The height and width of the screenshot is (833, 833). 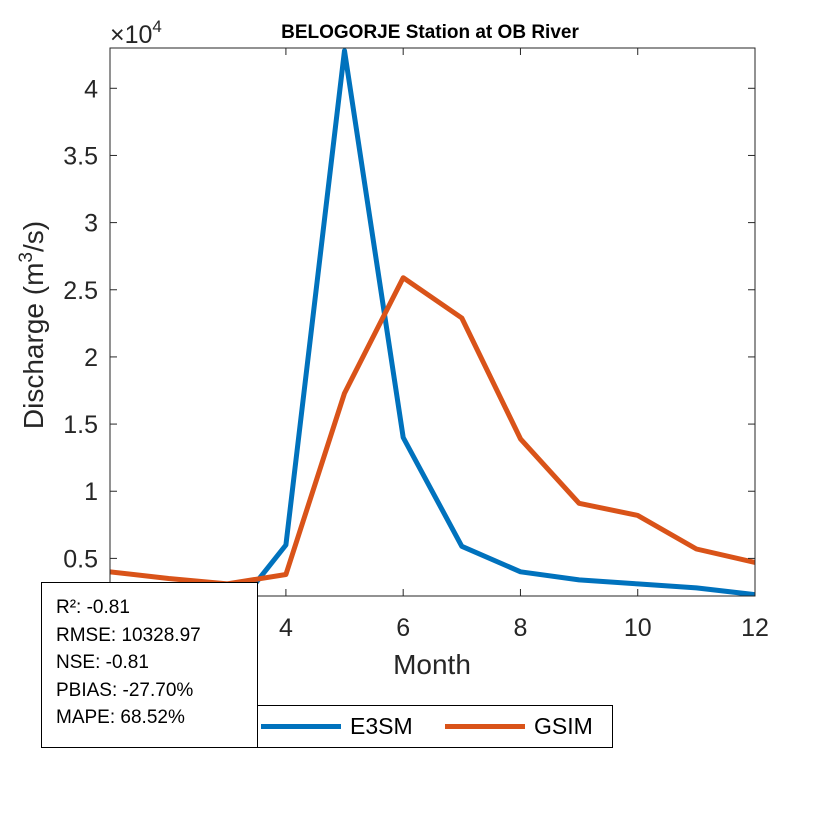 I want to click on x-tick-label: 8, so click(x=521, y=628).